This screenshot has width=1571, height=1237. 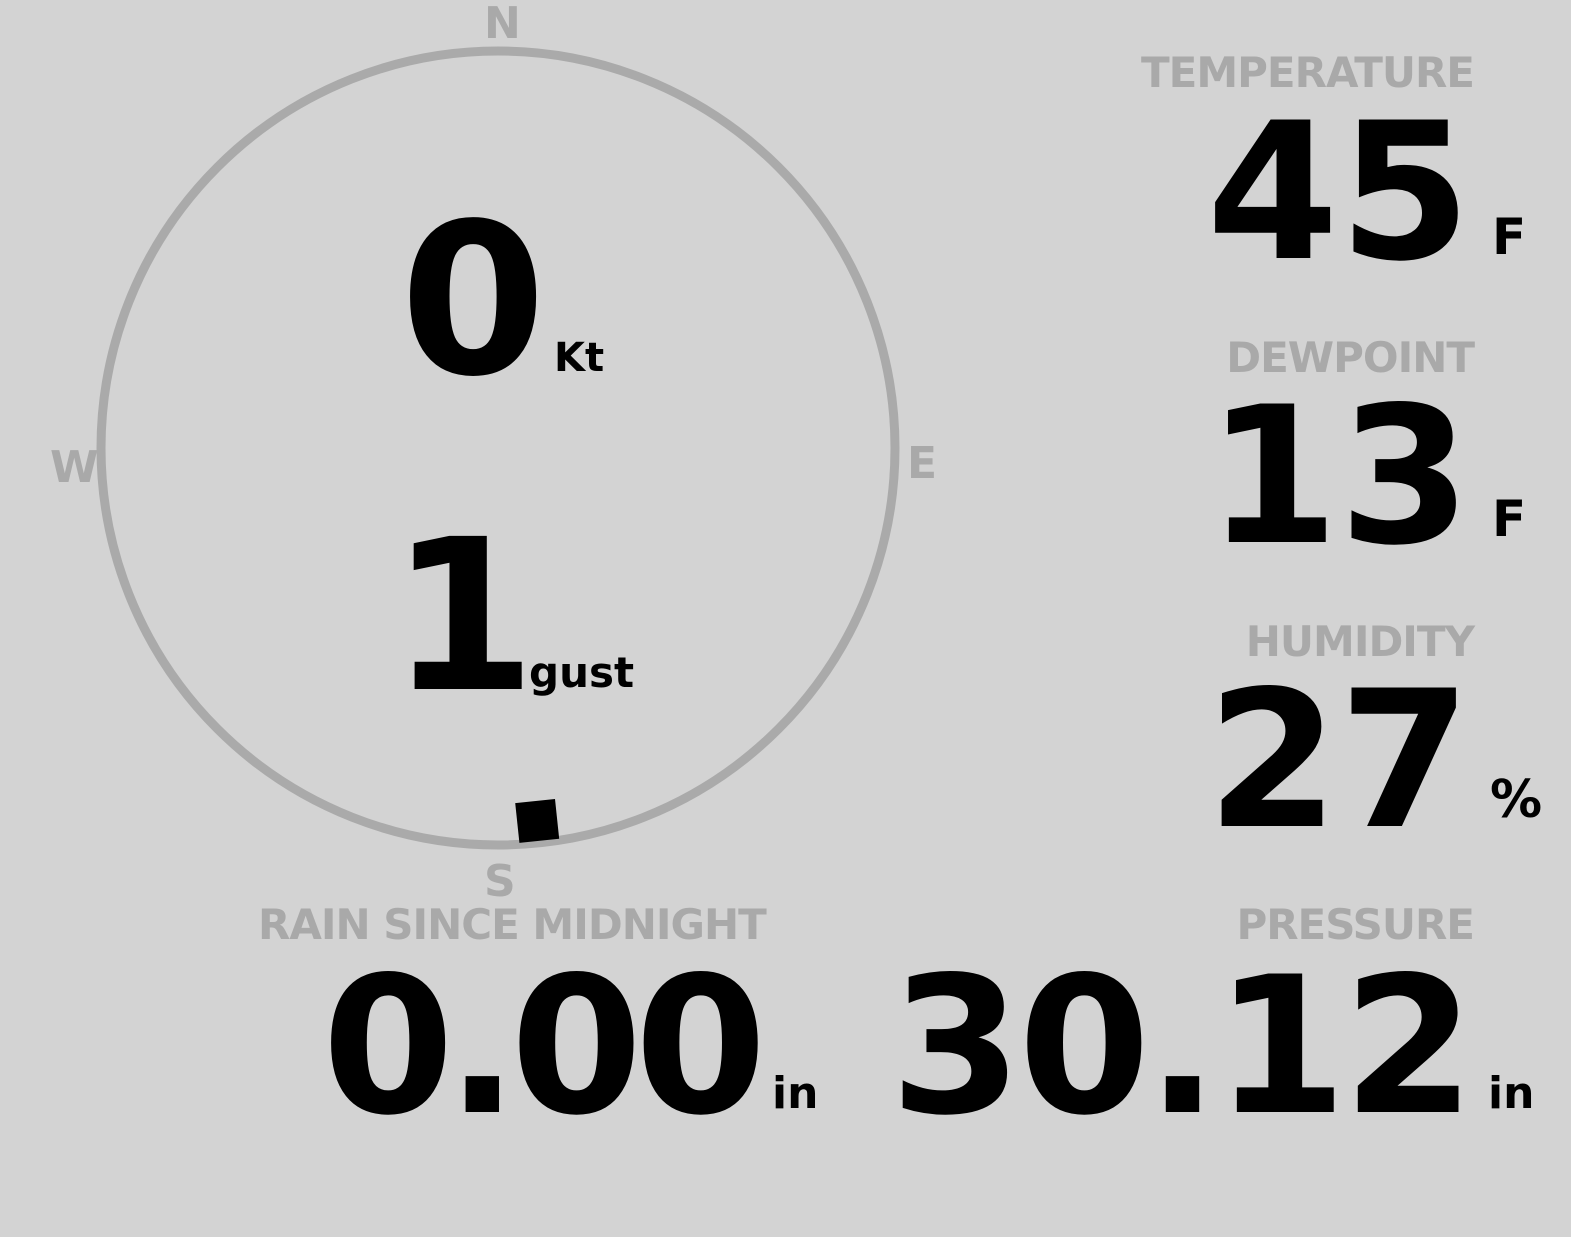 I want to click on pressure-unit: in, so click(x=1511, y=1093).